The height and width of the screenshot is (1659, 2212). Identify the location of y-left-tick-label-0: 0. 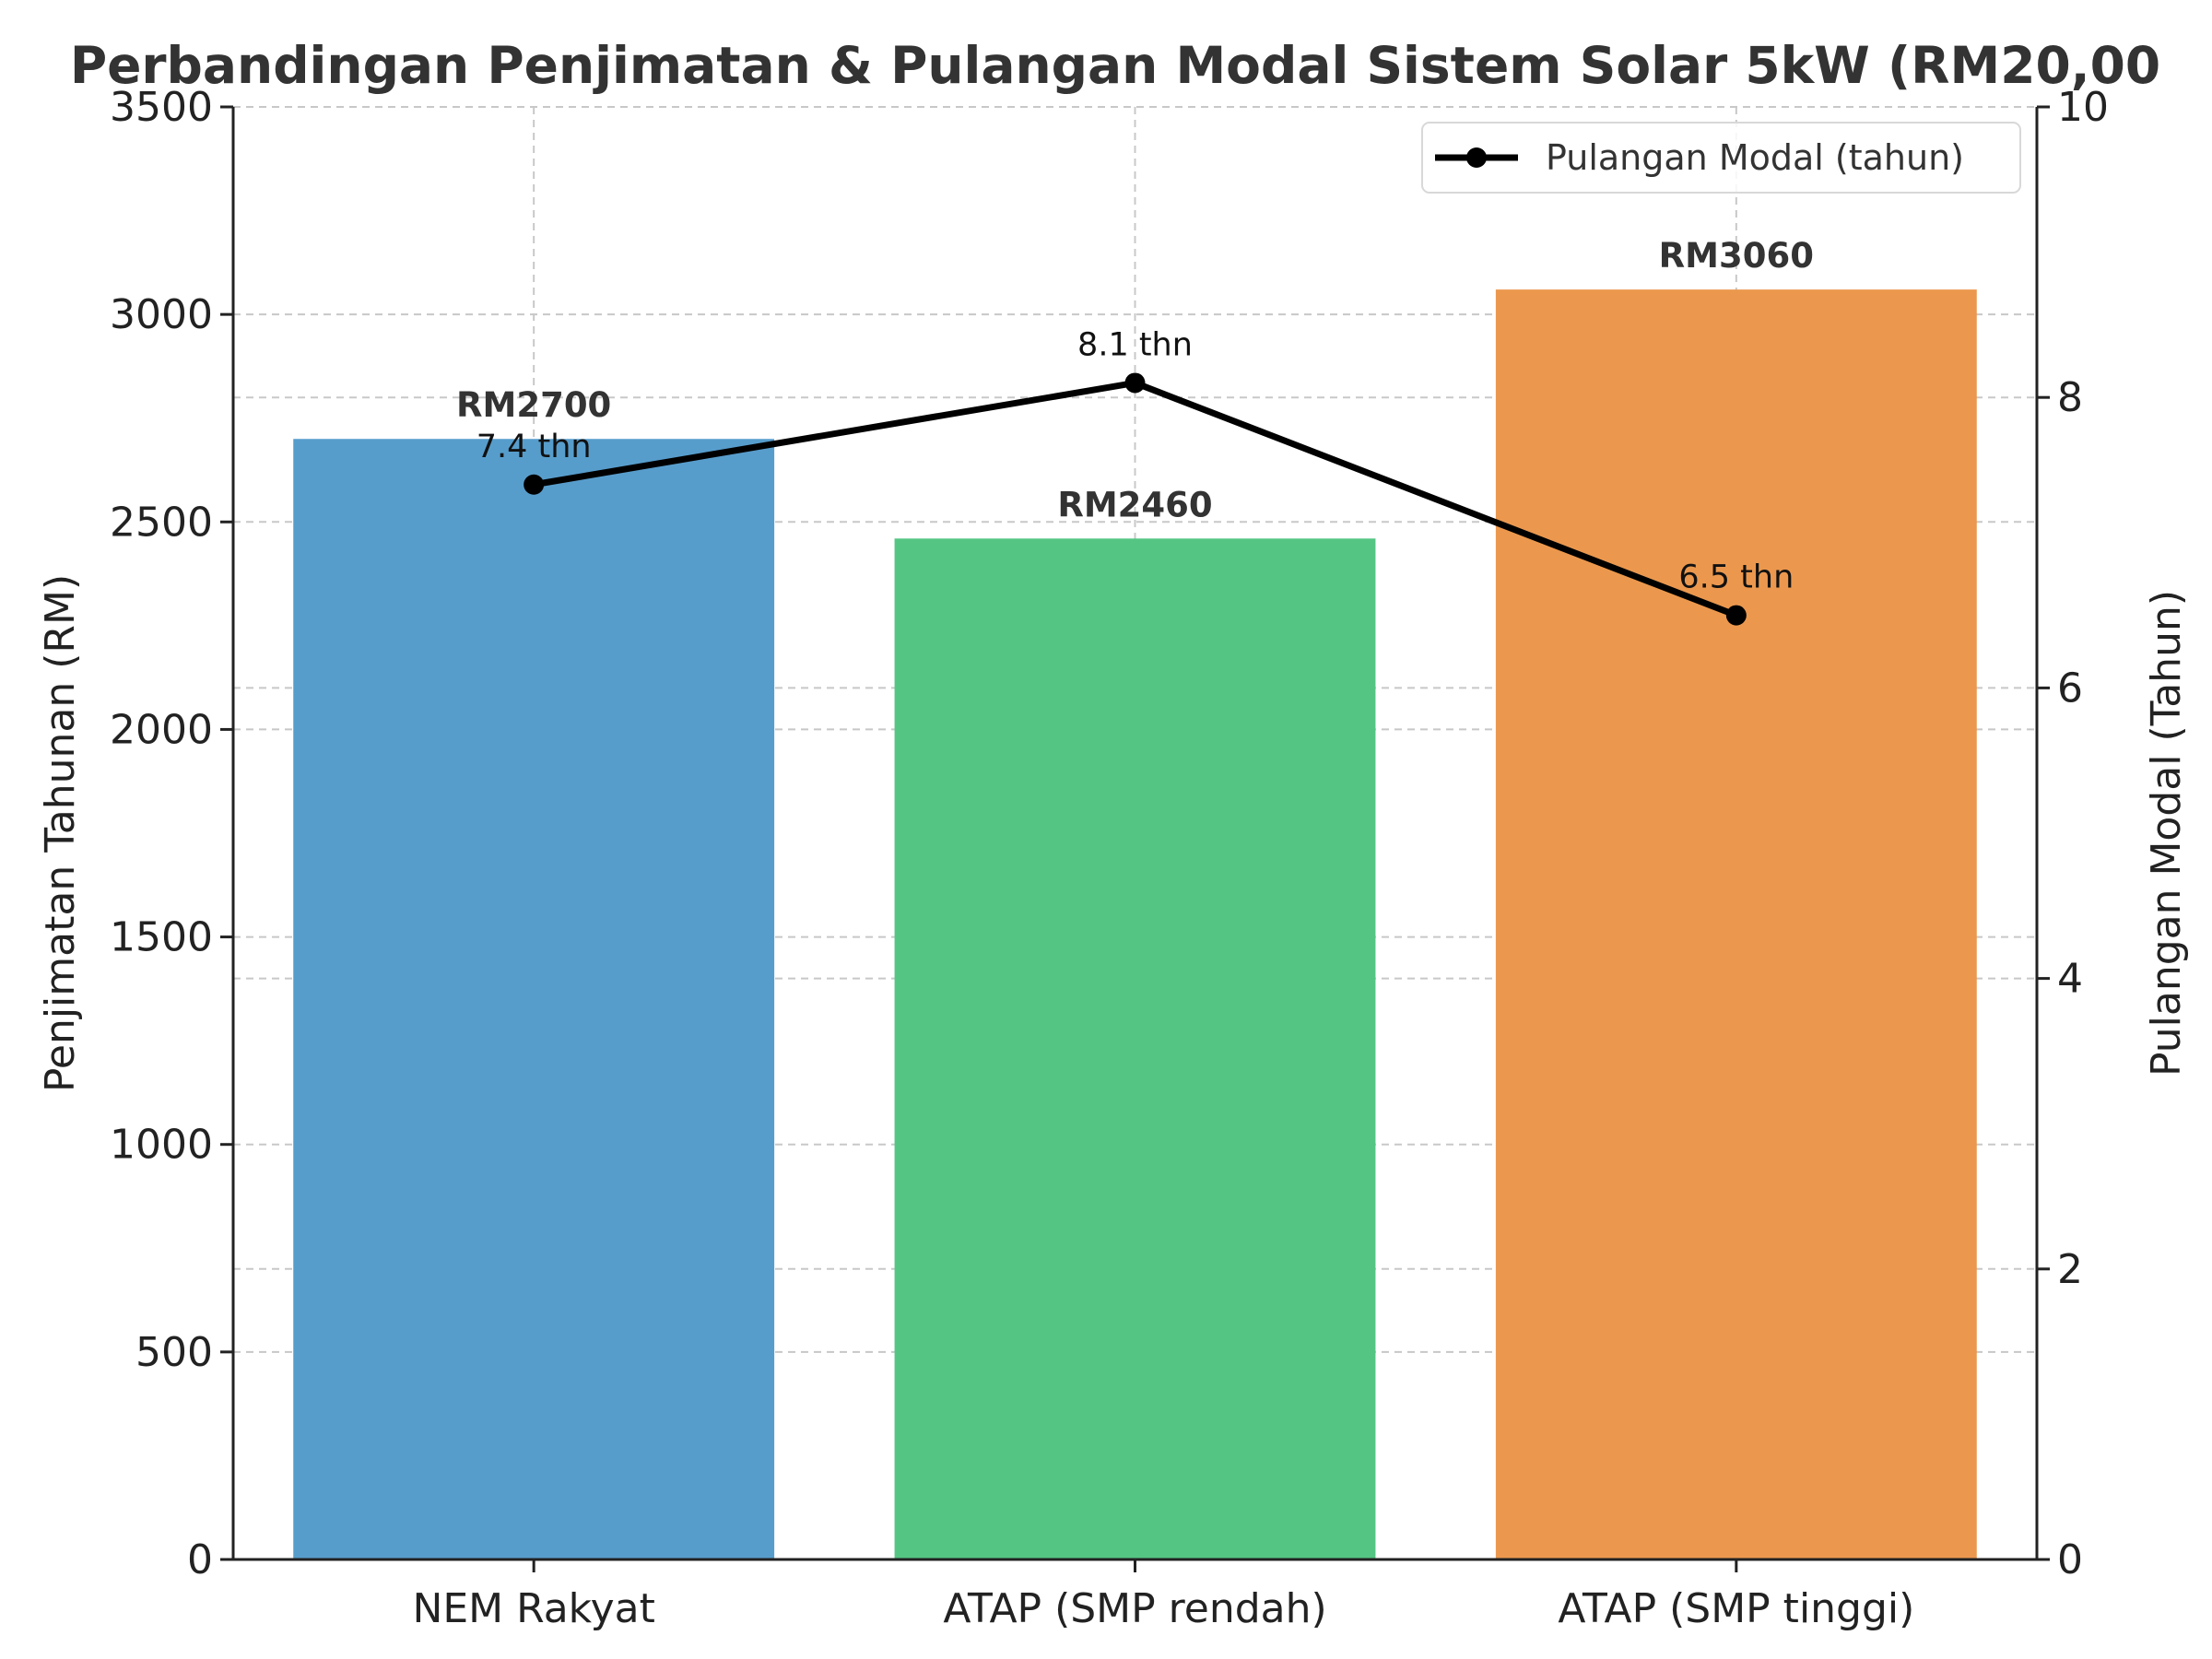
(200, 1559).